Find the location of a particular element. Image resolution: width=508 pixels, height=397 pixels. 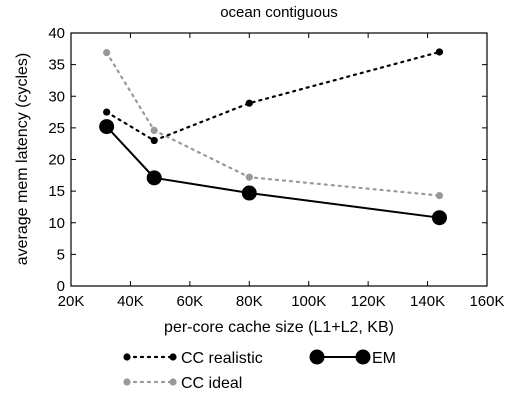

legend-label: EM is located at coordinates (384, 358).